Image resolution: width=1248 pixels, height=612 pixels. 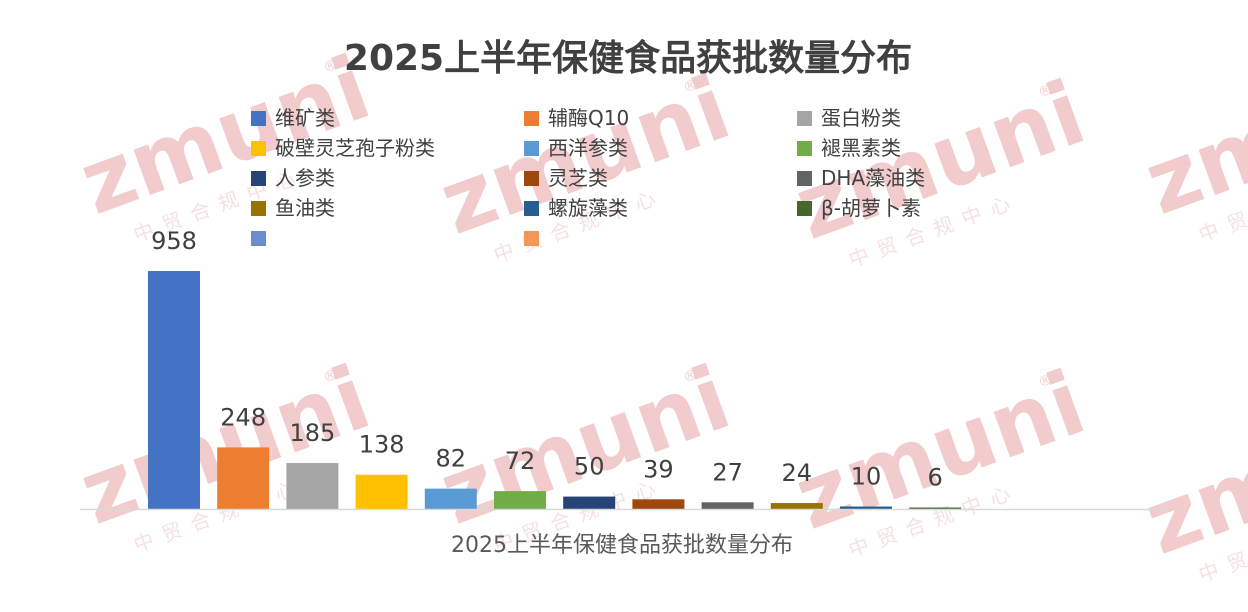 What do you see at coordinates (658, 469) in the screenshot?
I see `data-label: 39` at bounding box center [658, 469].